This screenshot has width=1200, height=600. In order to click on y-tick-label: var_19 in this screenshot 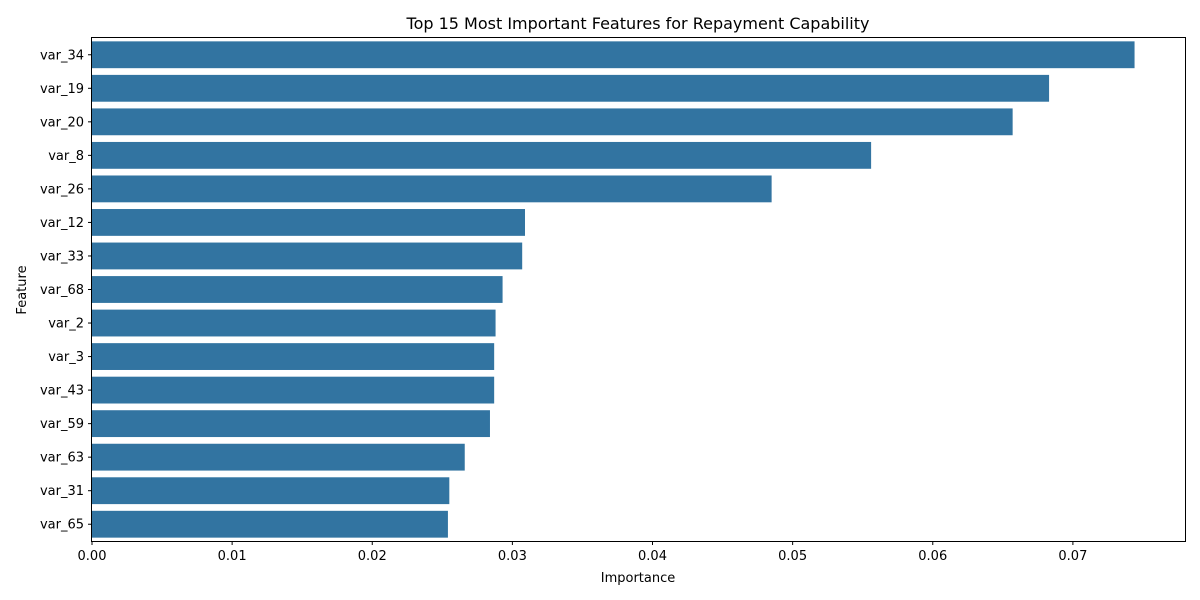, I will do `click(62, 89)`.